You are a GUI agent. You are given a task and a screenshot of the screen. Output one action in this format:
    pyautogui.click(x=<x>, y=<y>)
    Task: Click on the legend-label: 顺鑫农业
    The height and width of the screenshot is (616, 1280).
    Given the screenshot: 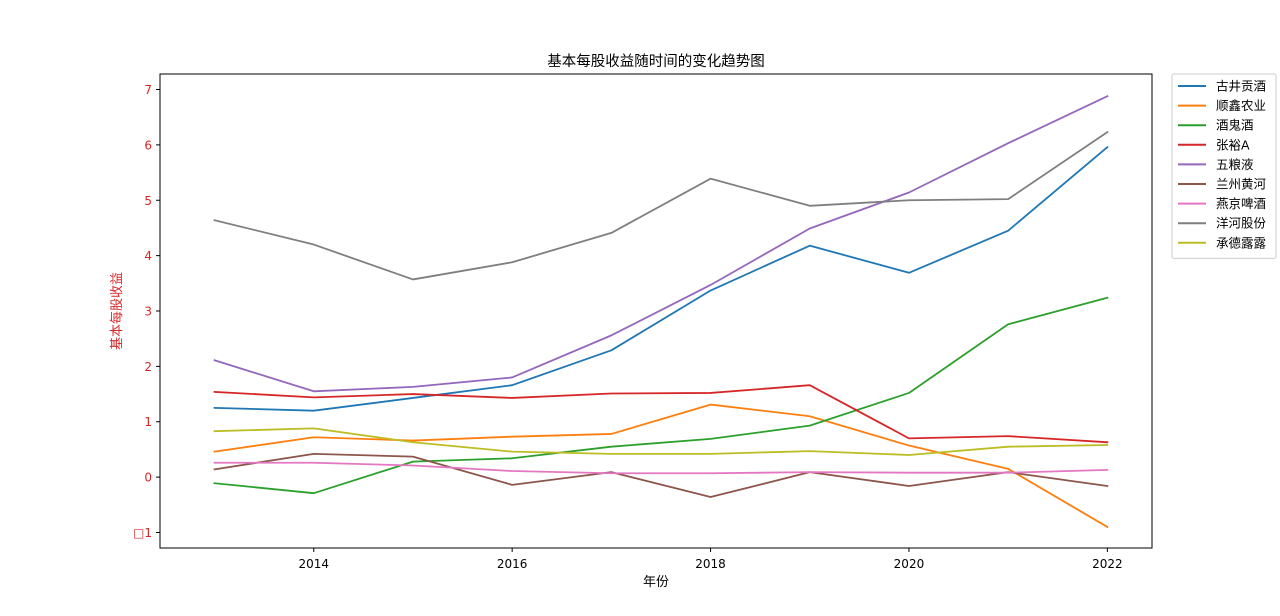 What is the action you would take?
    pyautogui.click(x=1241, y=105)
    